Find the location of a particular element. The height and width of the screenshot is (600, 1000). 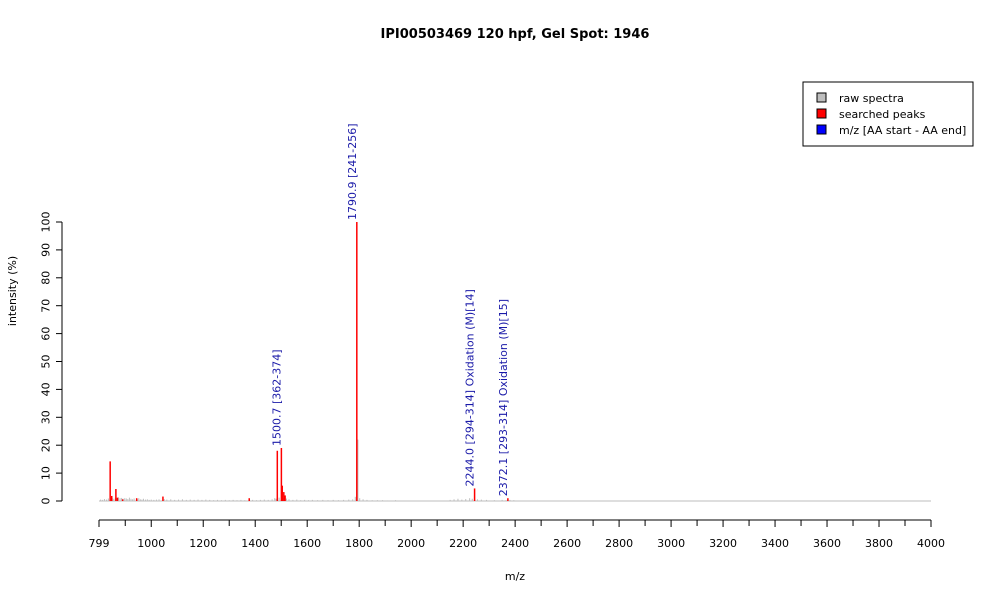

x-tick-label: 1400 is located at coordinates (255, 543).